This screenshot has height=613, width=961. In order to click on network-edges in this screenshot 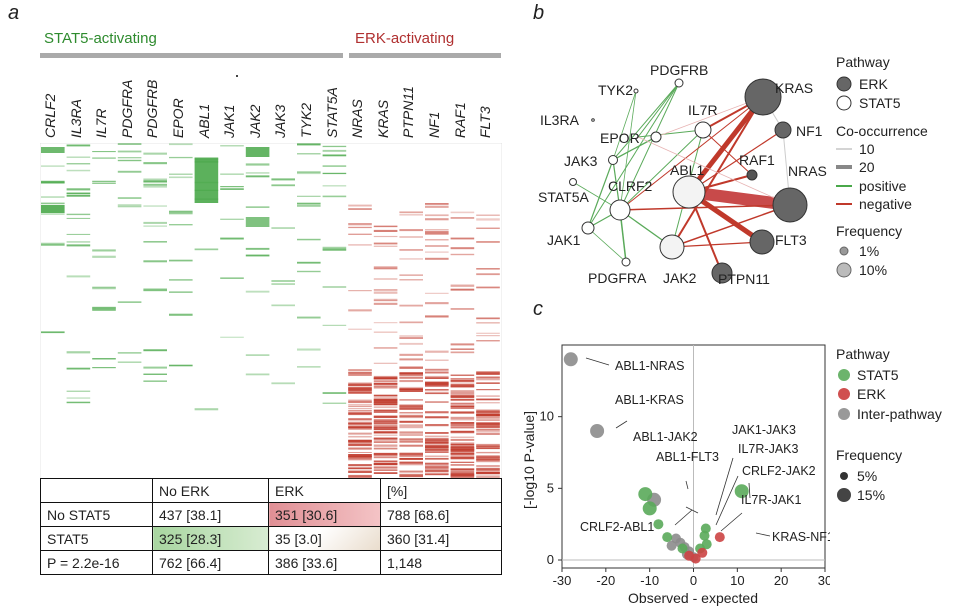, I will do `click(681, 178)`.